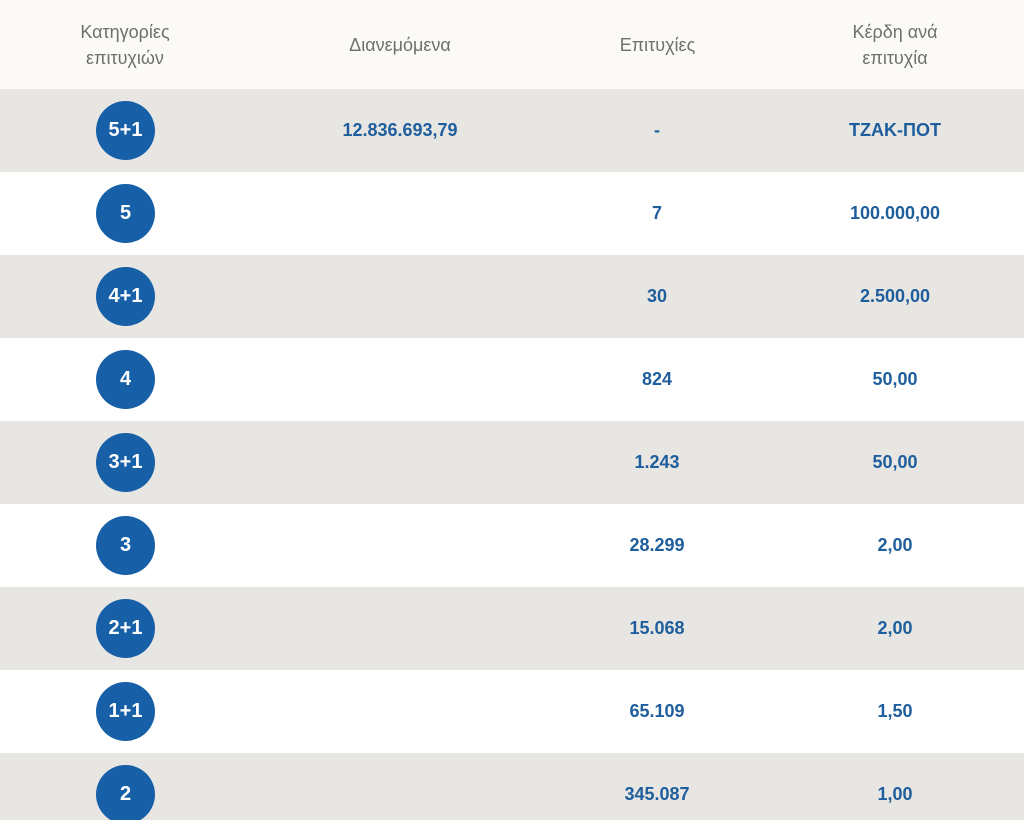  I want to click on header-prize-per-win: Κέρδη ανά επιτυχία, so click(895, 44).